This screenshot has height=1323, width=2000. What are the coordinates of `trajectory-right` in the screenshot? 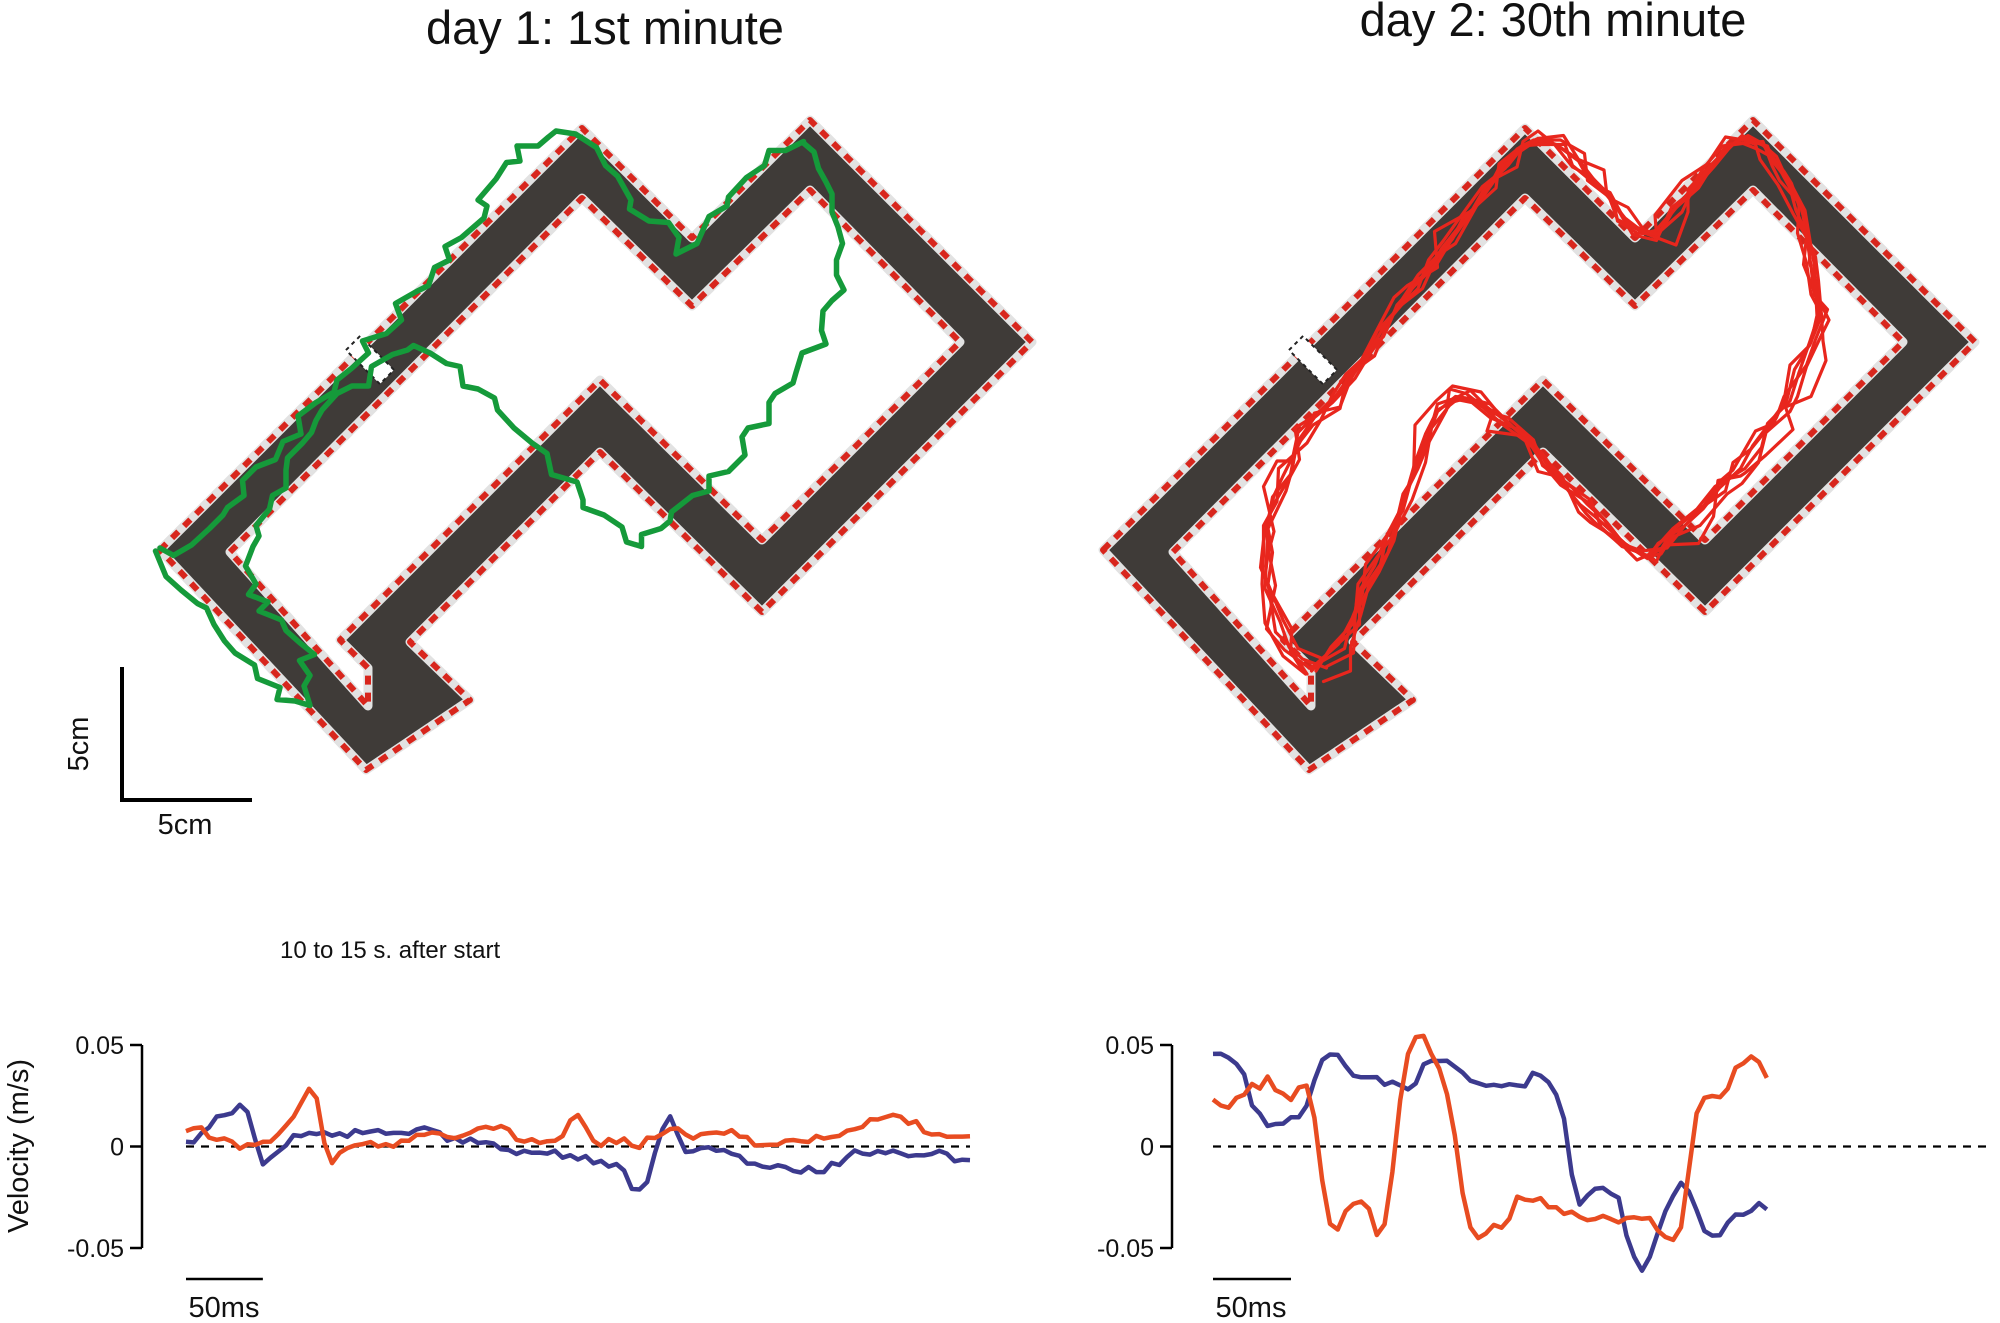 It's located at (1544, 406).